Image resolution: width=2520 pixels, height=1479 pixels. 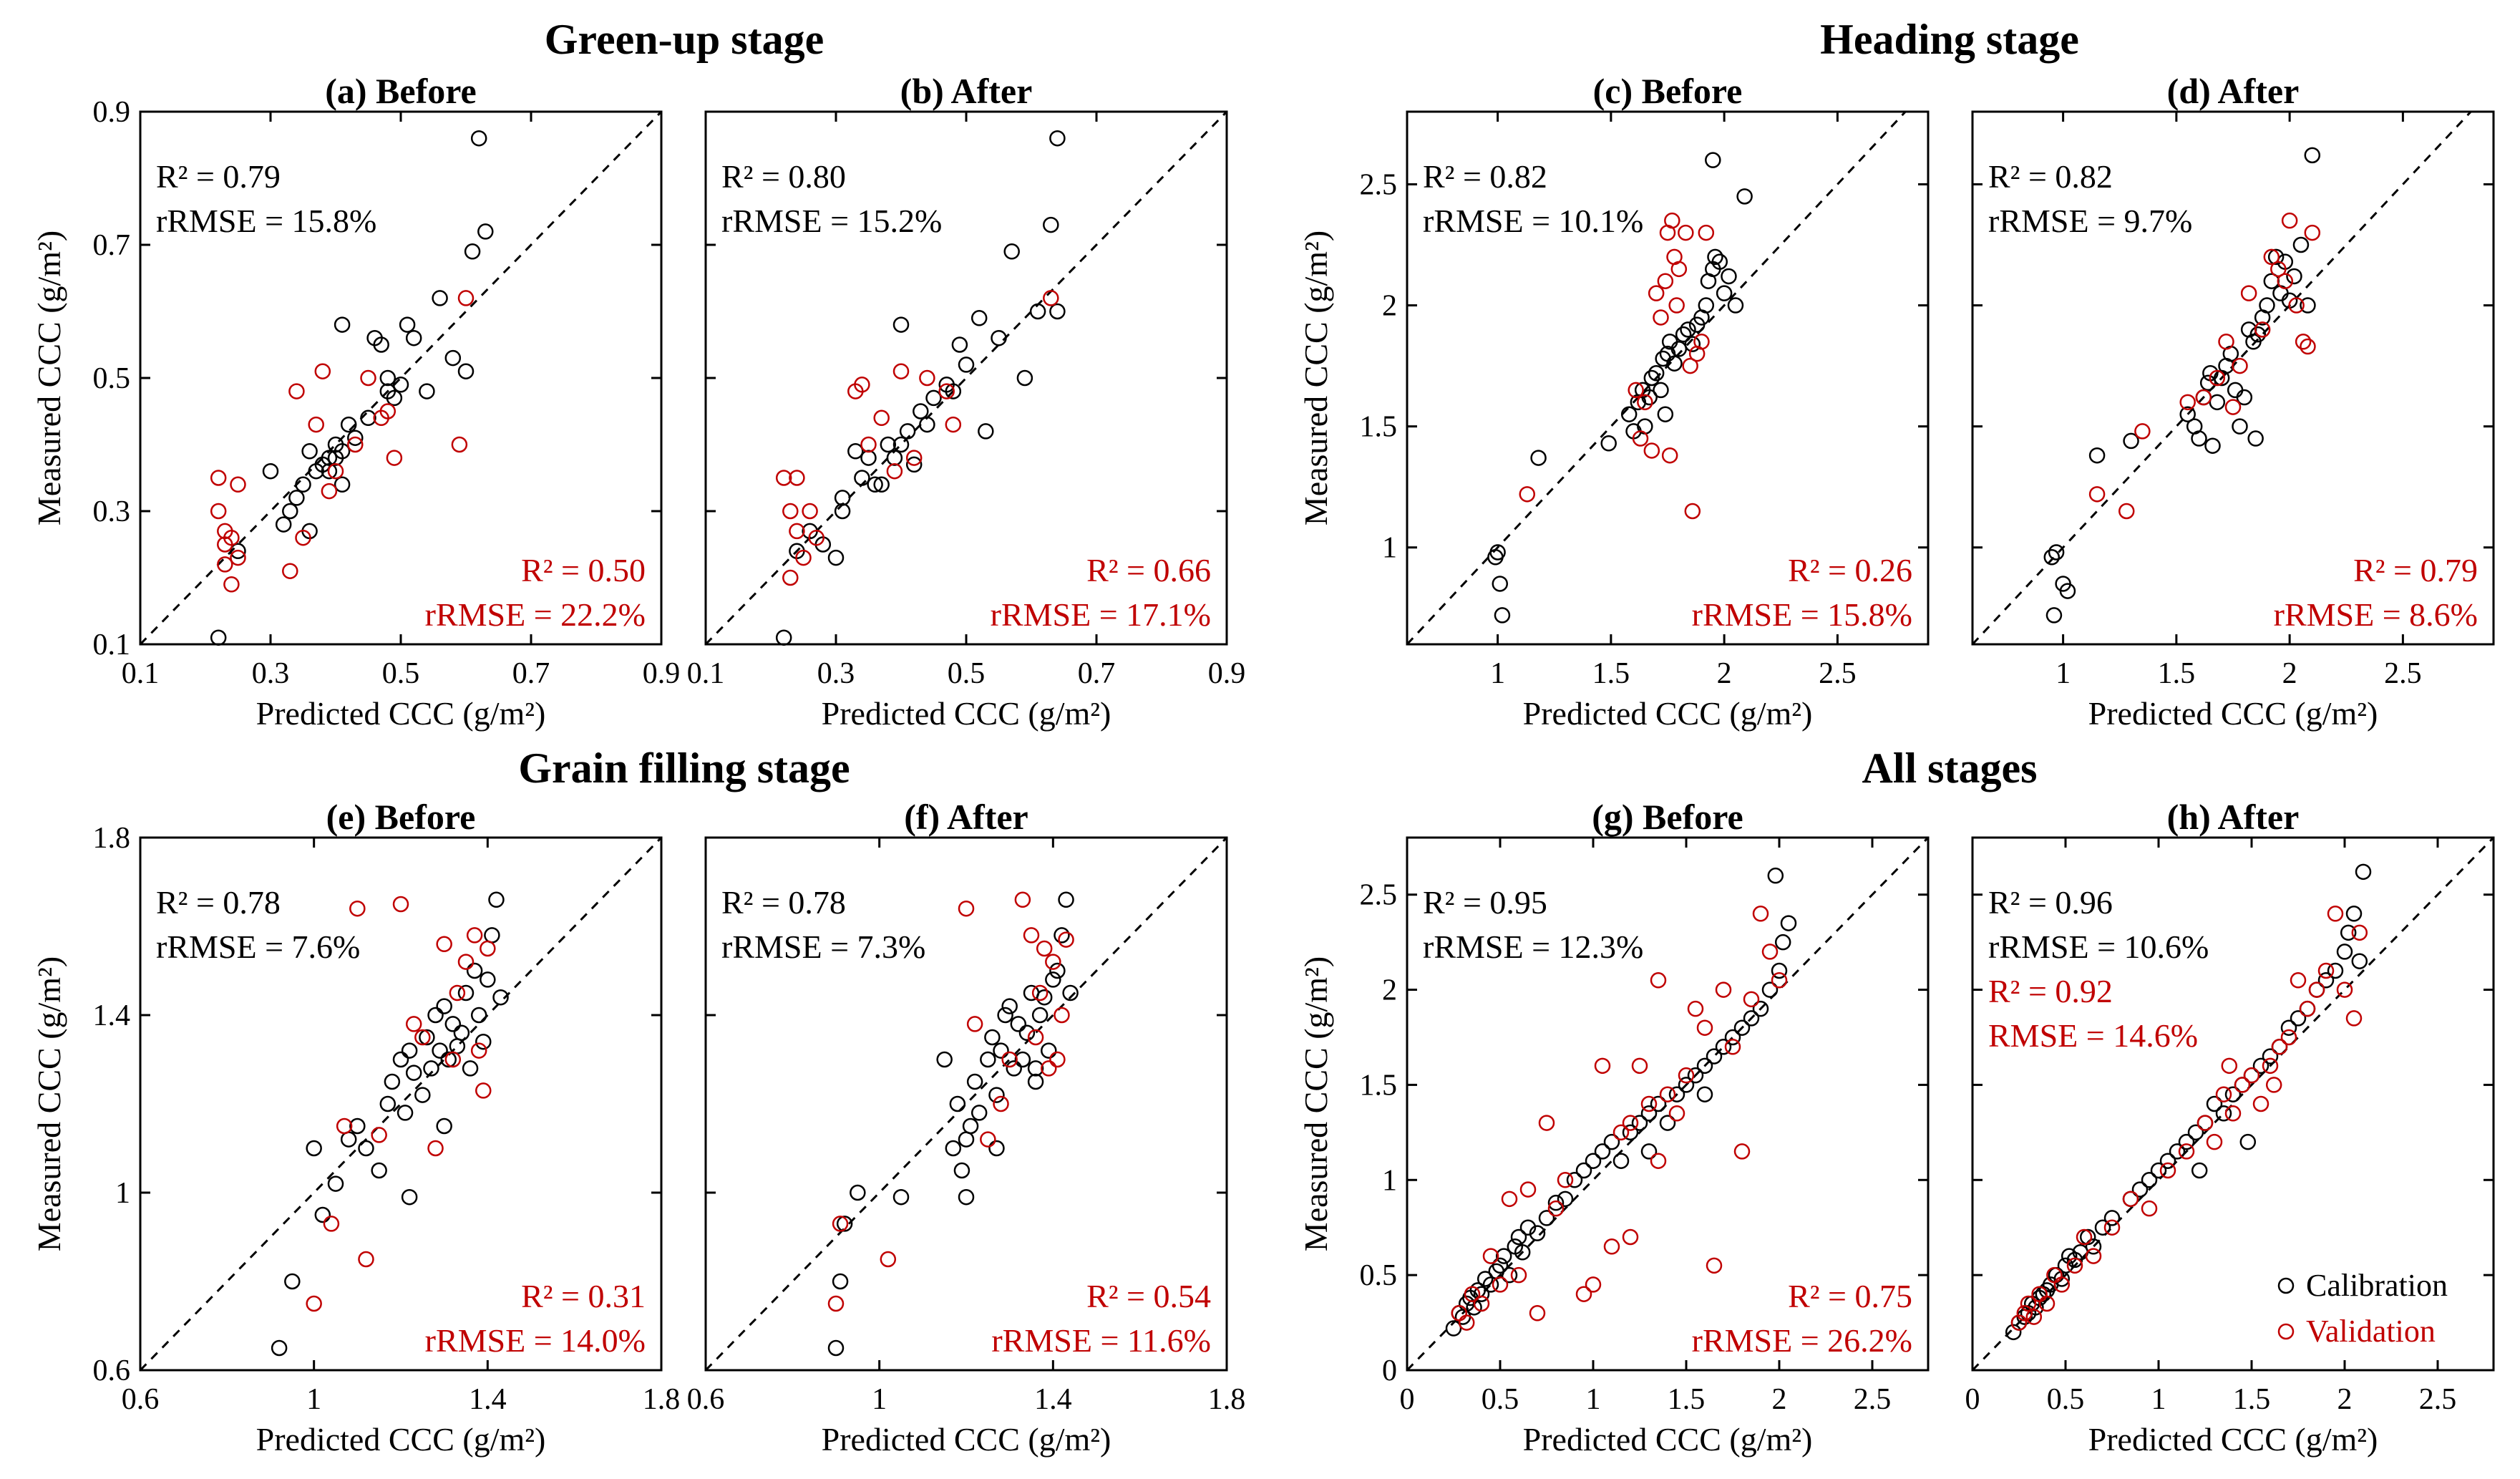 What do you see at coordinates (920, 388) in the screenshot?
I see `points-b` at bounding box center [920, 388].